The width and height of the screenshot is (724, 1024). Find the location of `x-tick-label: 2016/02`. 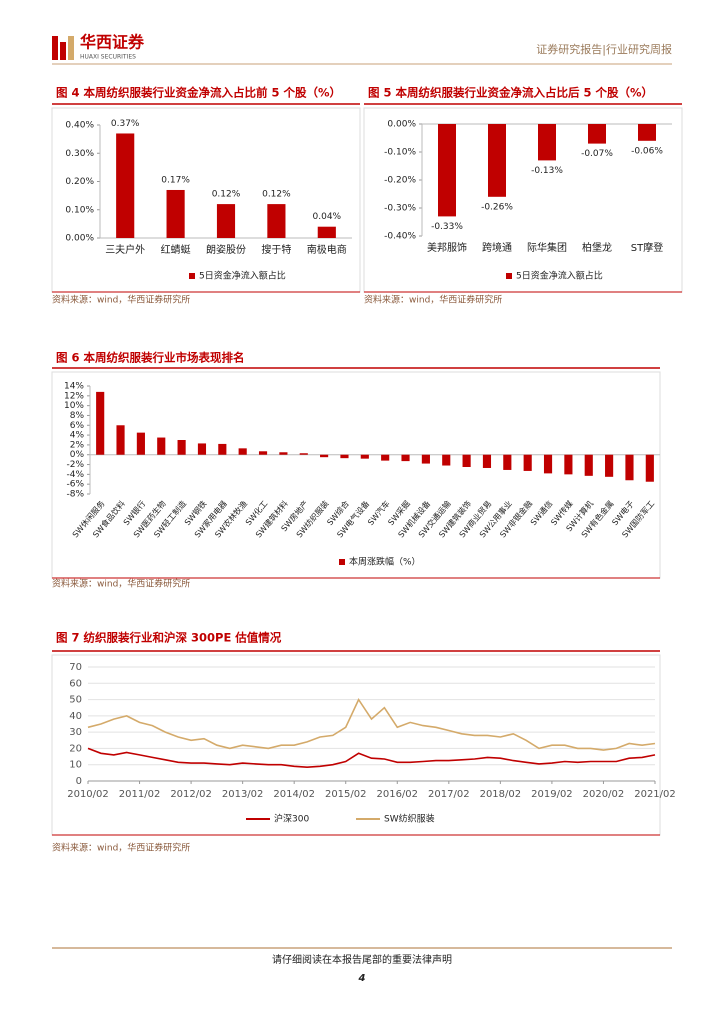

x-tick-label: 2016/02 is located at coordinates (397, 794).